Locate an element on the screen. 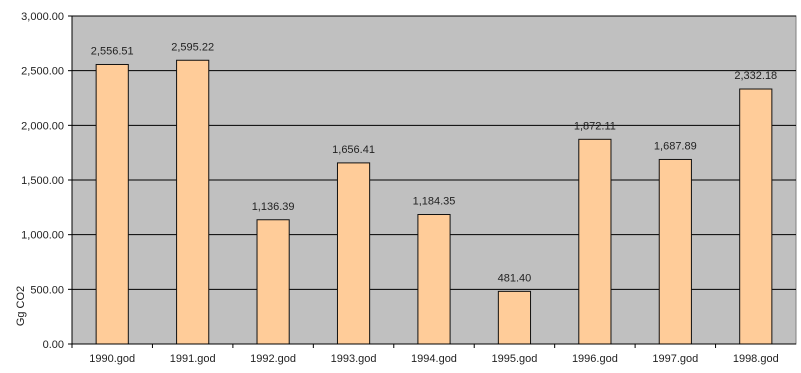 The height and width of the screenshot is (373, 801). y-tick-label: 1,000.00 is located at coordinates (42, 236).